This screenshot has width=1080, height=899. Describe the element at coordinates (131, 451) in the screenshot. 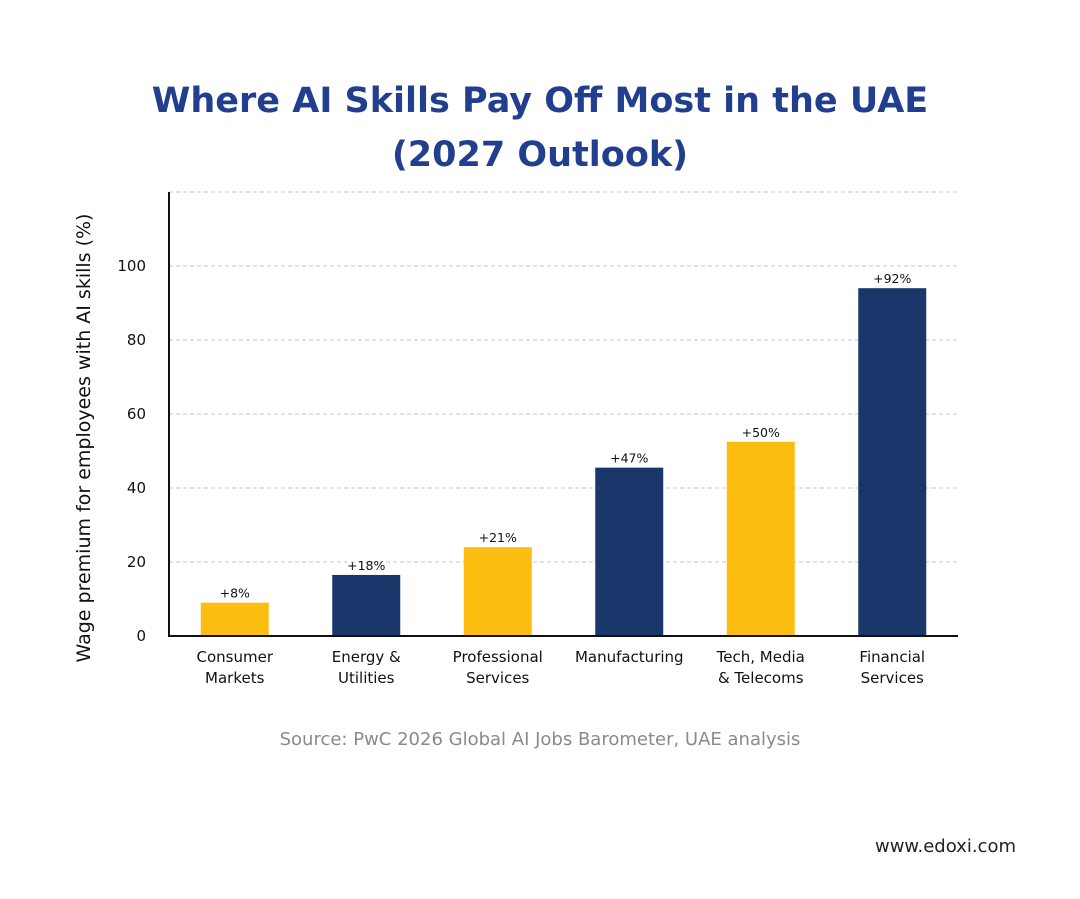

I see `y-tick-labels: 0 20 40 60 80 100` at that location.